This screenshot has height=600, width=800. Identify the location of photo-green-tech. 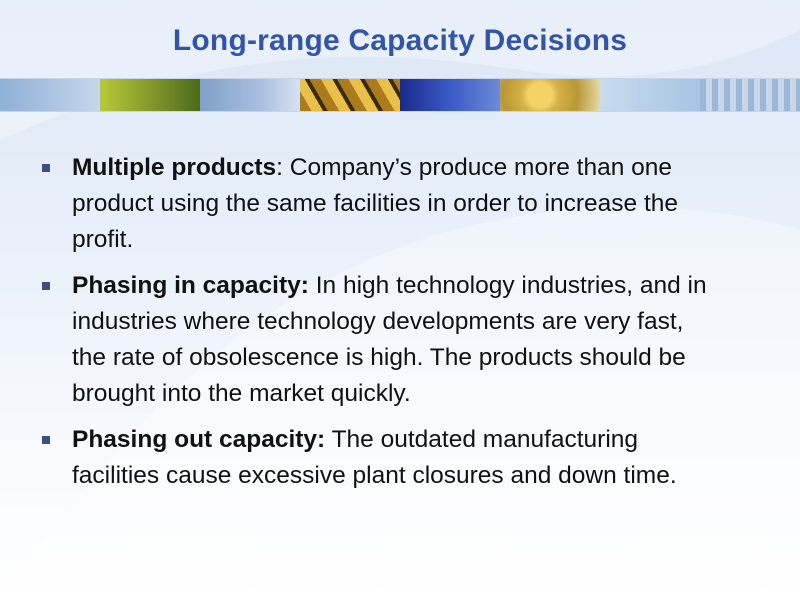
(150, 95).